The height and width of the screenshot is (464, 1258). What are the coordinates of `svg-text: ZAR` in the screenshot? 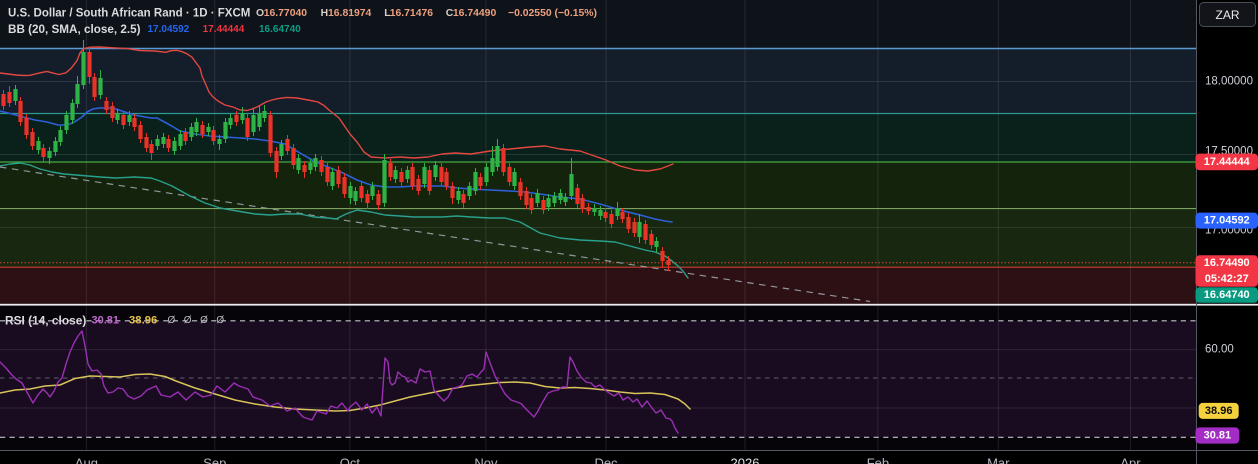 It's located at (1228, 15).